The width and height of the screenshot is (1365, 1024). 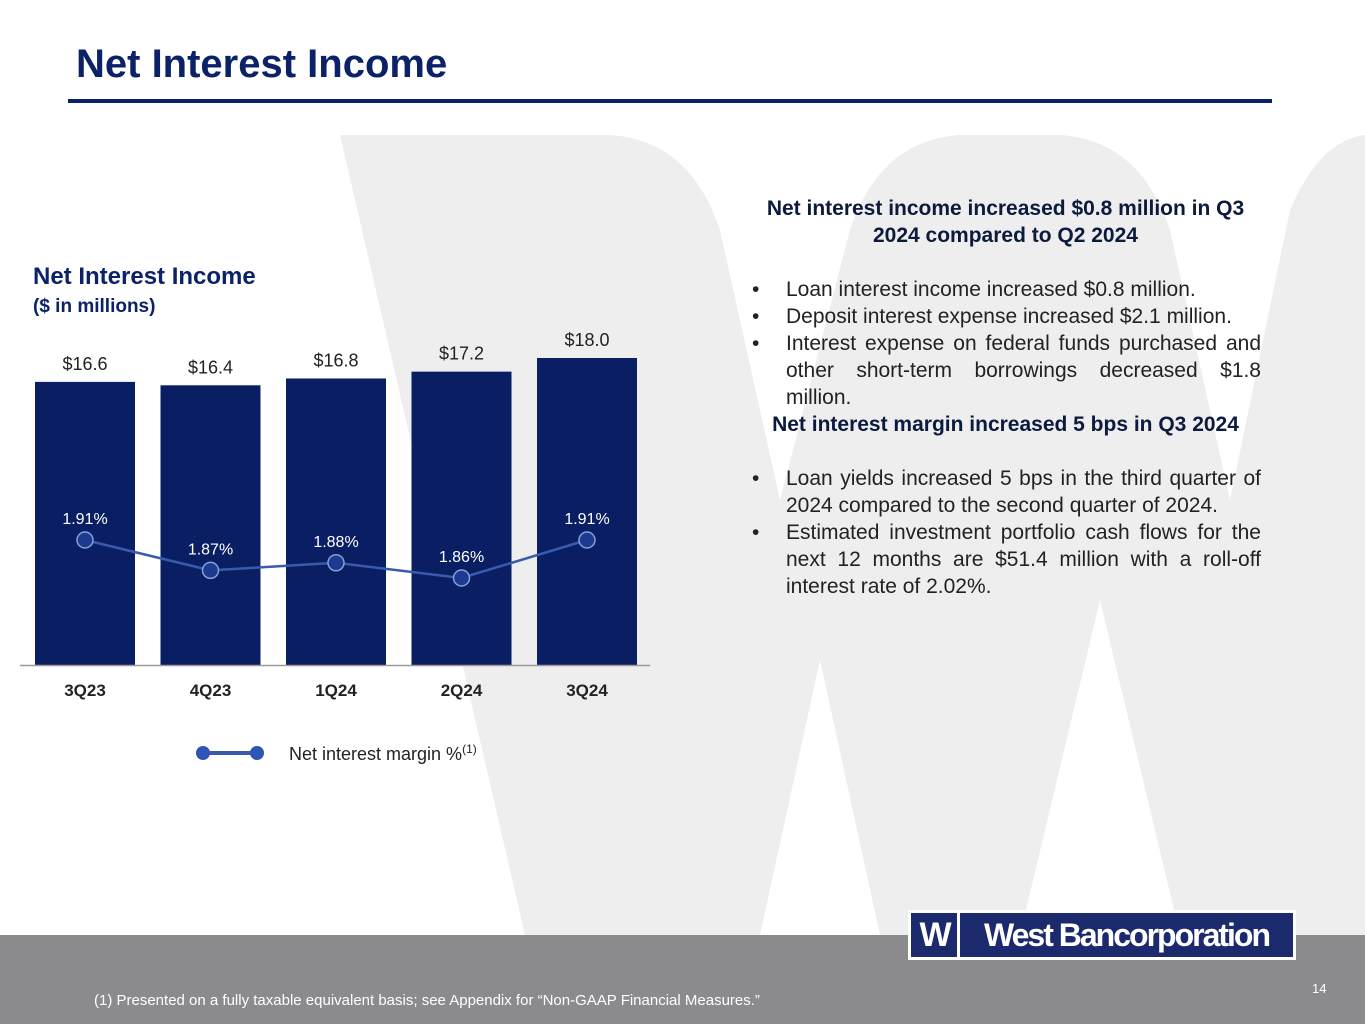 I want to click on bar-3Q23, so click(x=85, y=523).